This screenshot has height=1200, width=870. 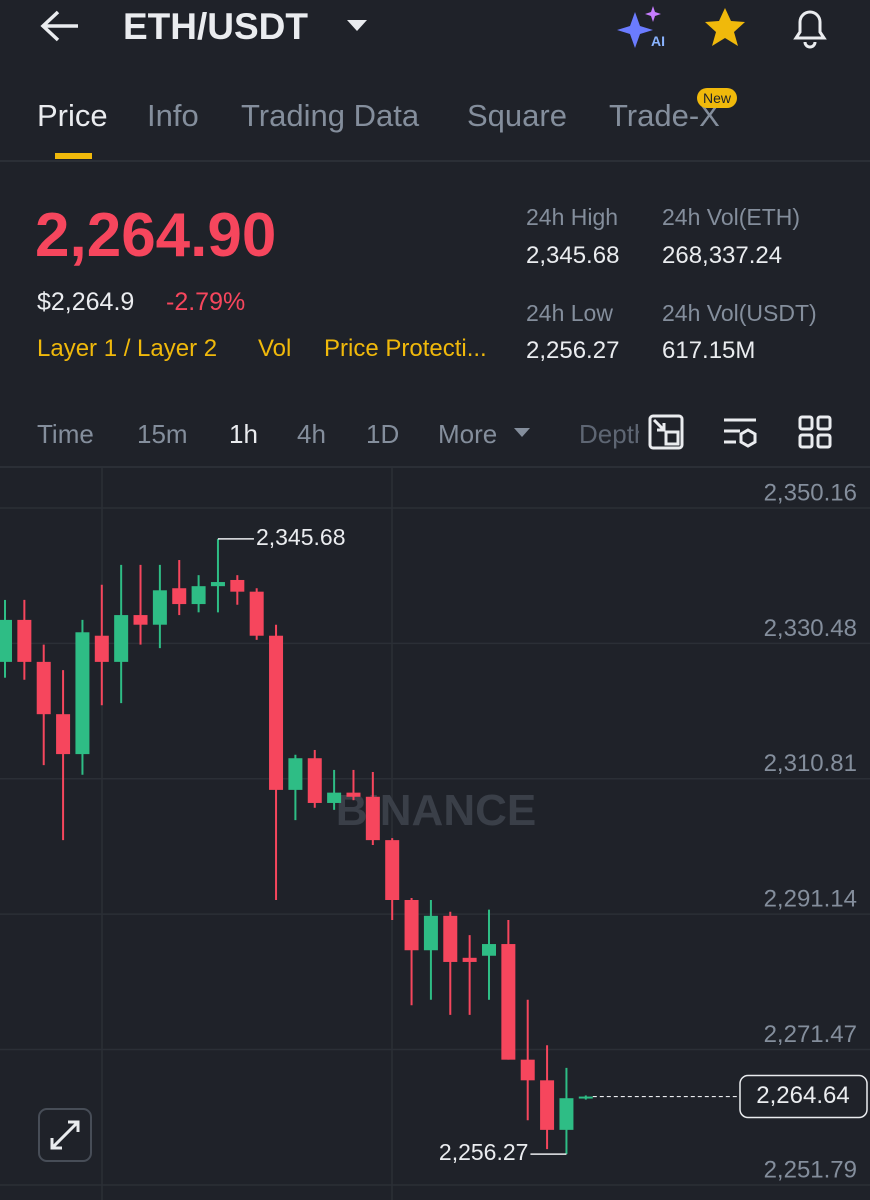 I want to click on indicator-icon, so click(x=740, y=433).